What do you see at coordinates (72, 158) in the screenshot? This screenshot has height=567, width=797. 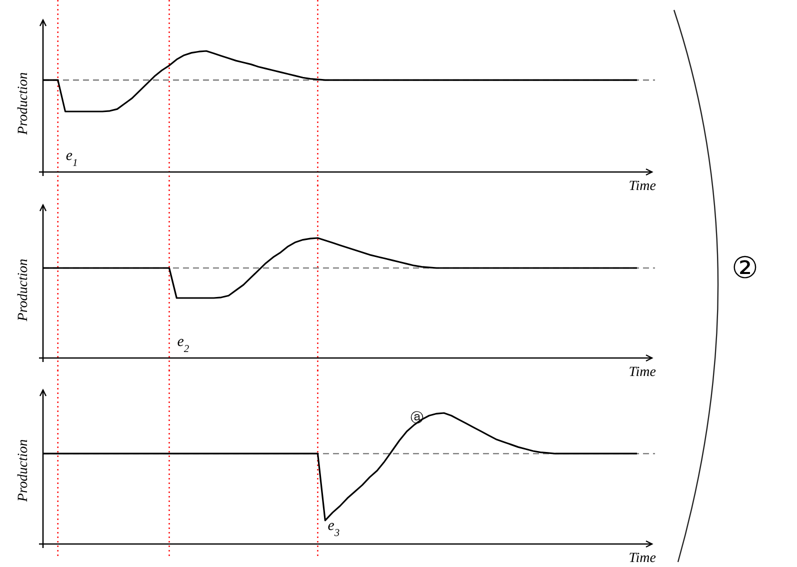 I see `annotation: e$_{1}$` at bounding box center [72, 158].